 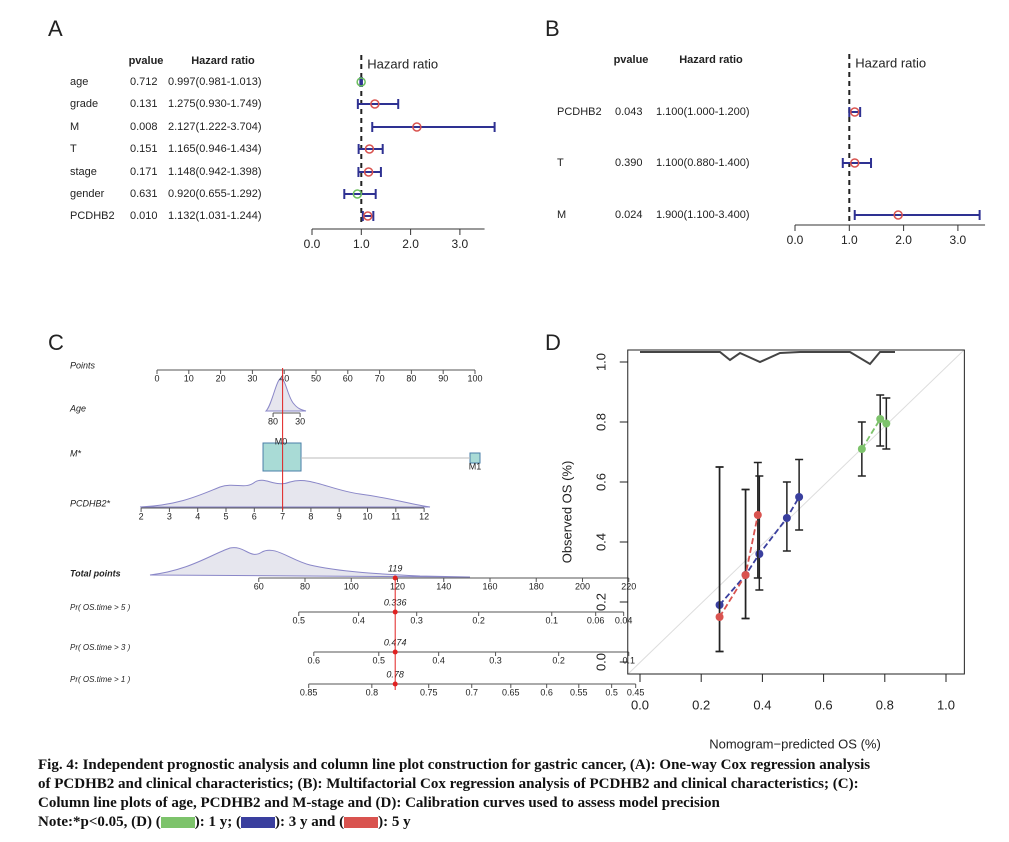 What do you see at coordinates (703, 215) in the screenshot?
I see `hazard-text: 1.900(1.100-3.400)` at bounding box center [703, 215].